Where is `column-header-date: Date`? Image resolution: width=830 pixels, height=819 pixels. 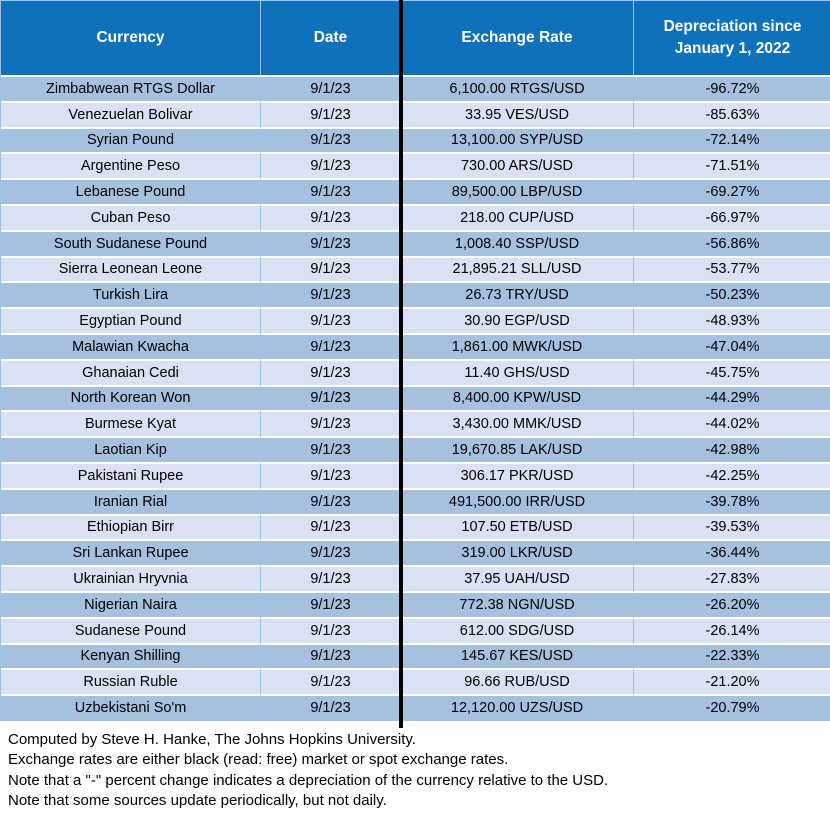
column-header-date: Date is located at coordinates (331, 39).